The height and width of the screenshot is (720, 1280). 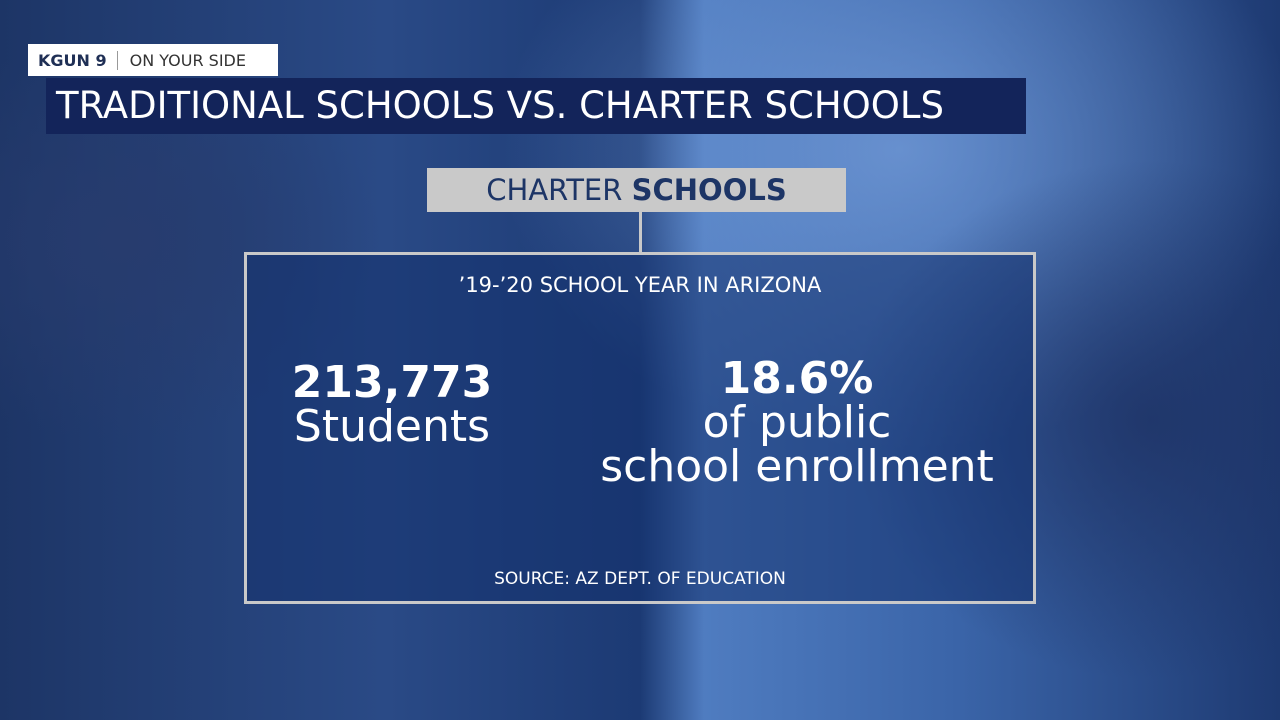 What do you see at coordinates (536, 106) in the screenshot?
I see `headline: TRADITIONAL SCHOOLS VS. CHARTER SCHOOLS` at bounding box center [536, 106].